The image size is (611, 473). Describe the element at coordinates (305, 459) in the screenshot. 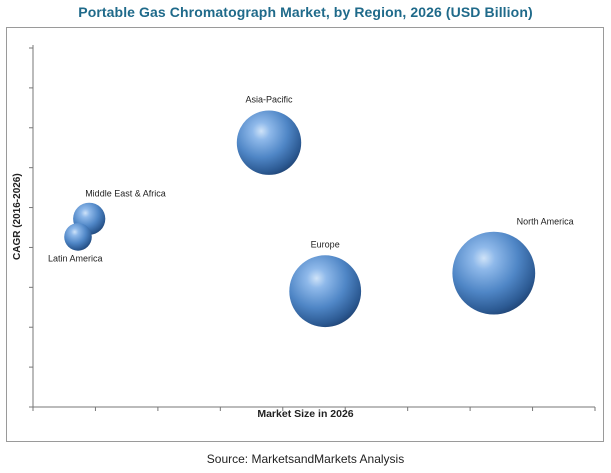

I see `source-note: Source: MarketsandMarkets Analysis` at that location.